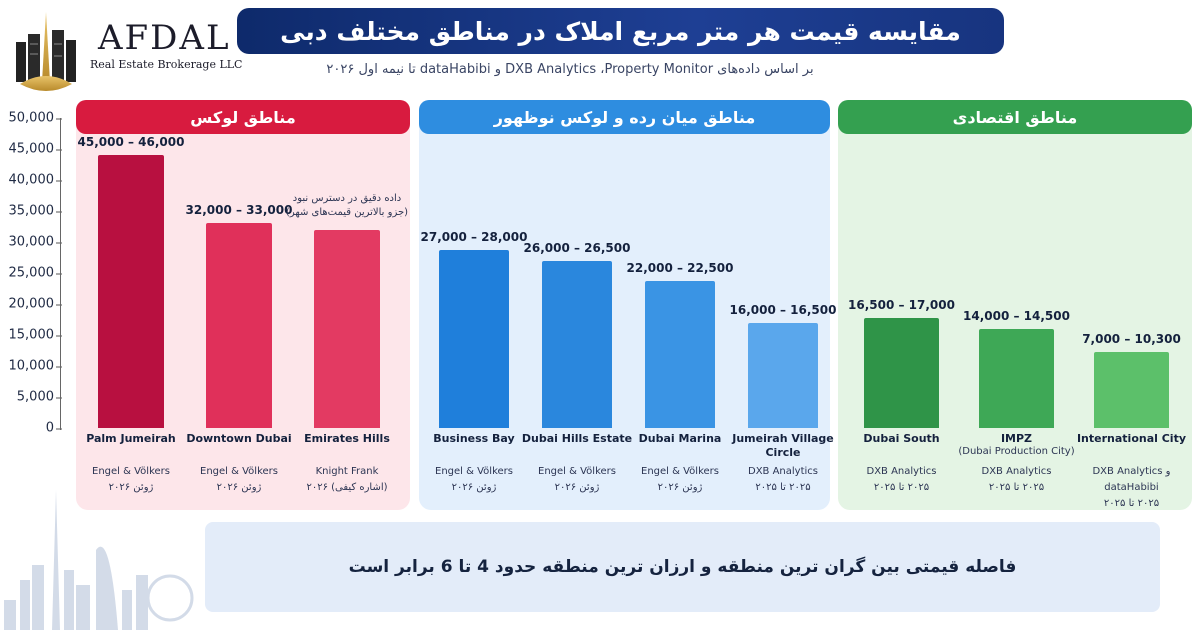  Describe the element at coordinates (680, 268) in the screenshot. I see `data-label: 22,000 – 22,500` at that location.